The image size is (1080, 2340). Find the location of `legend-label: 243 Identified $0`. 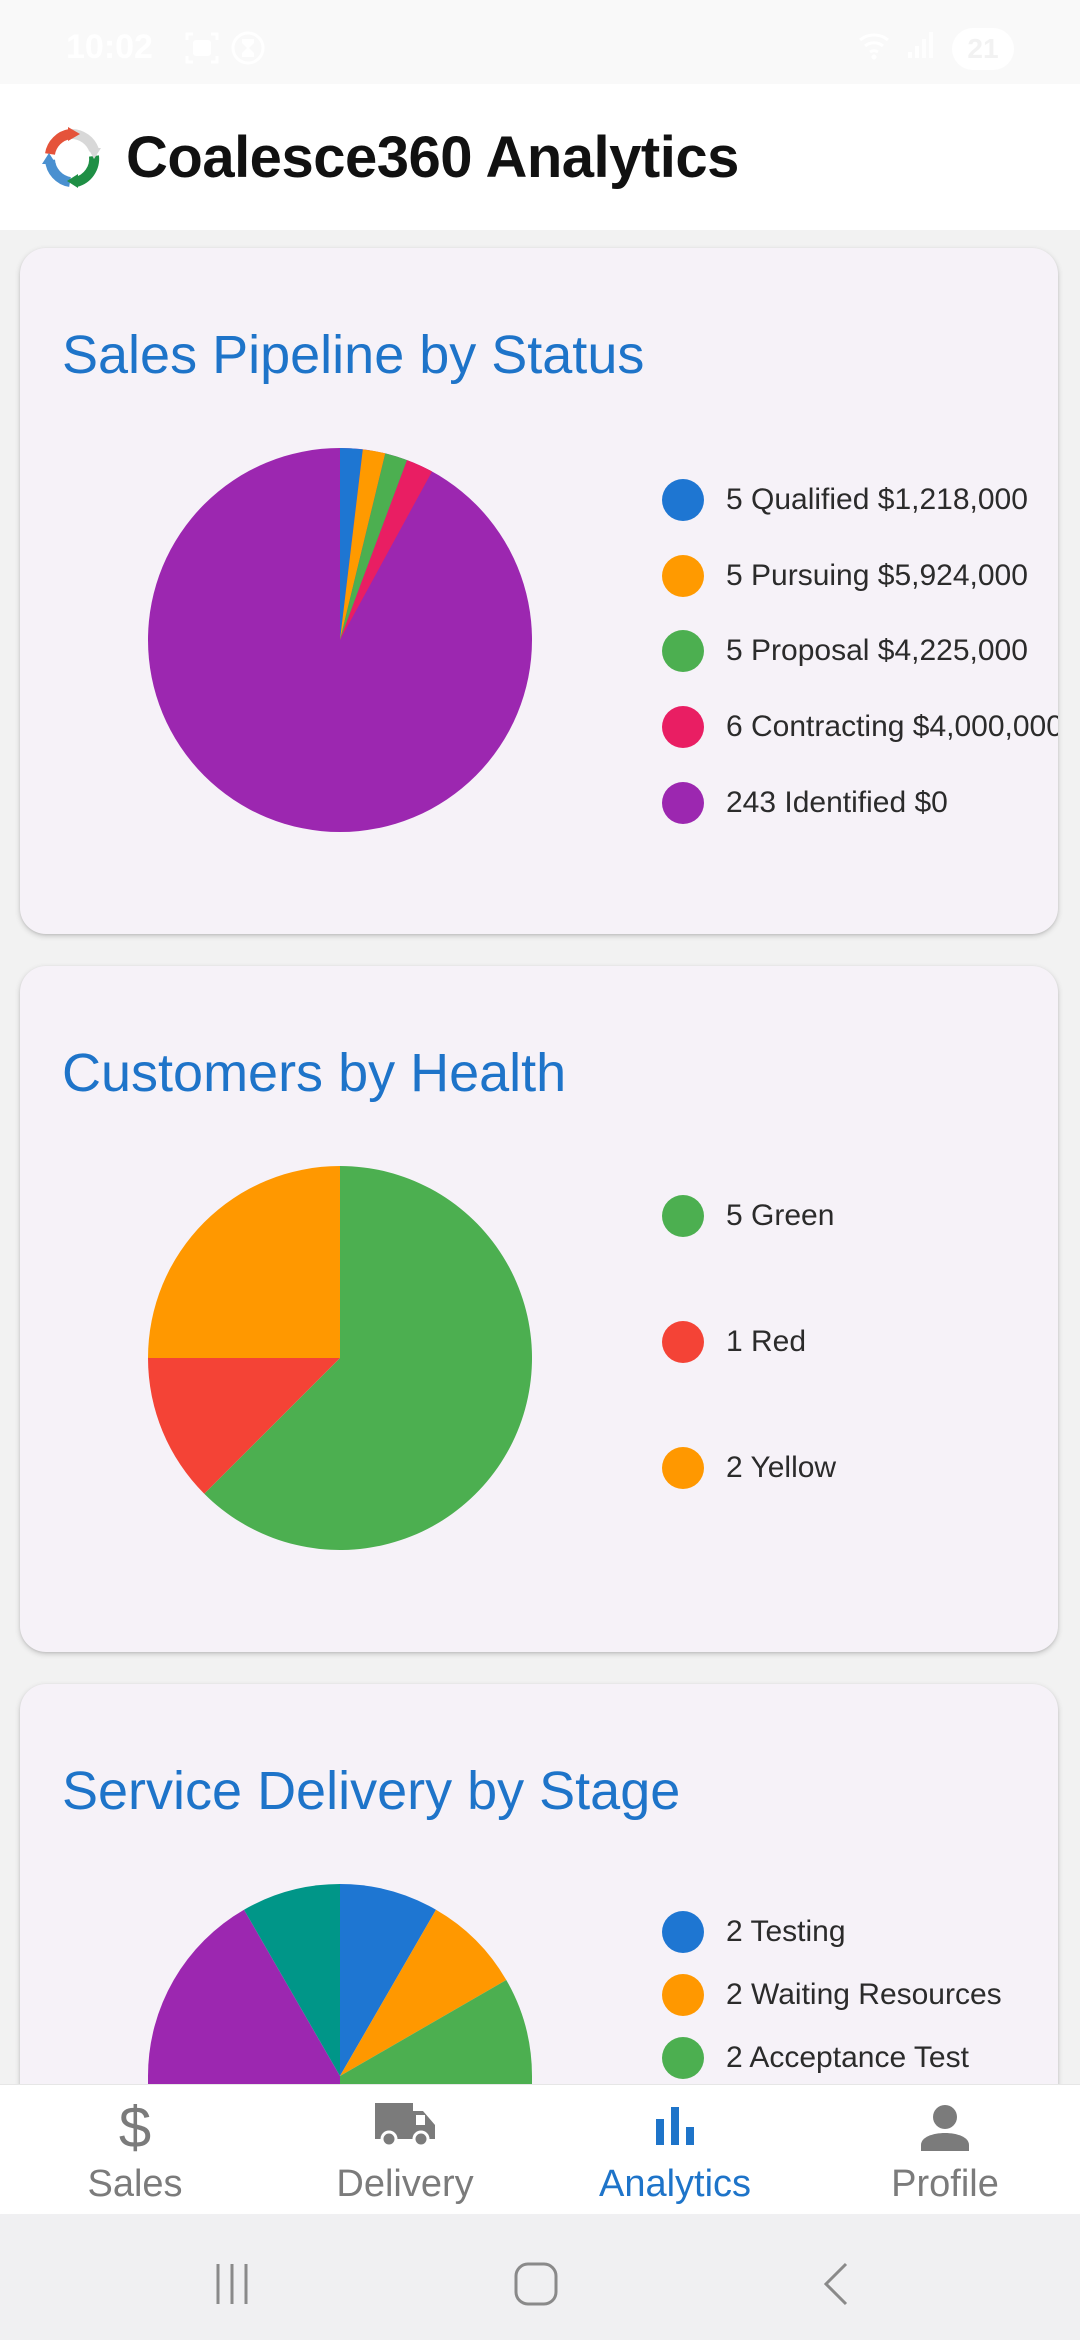

legend-label: 243 Identified $0 is located at coordinates (837, 802).